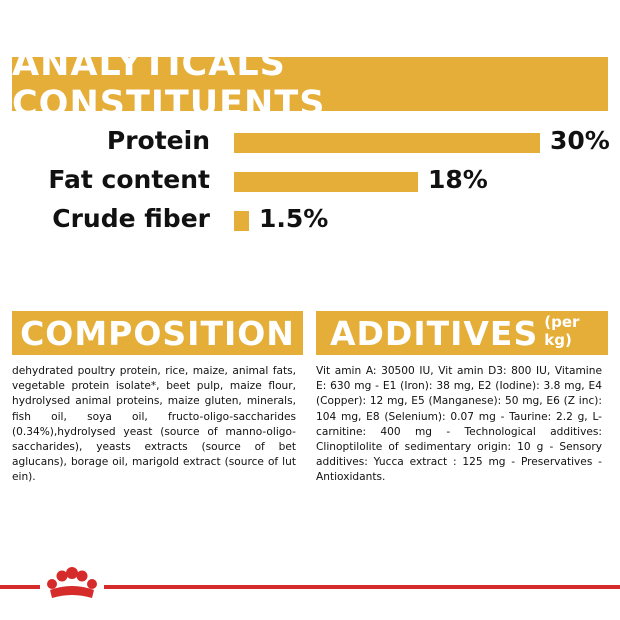 The width and height of the screenshot is (620, 620). I want to click on protein-label: Protein, so click(158, 140).